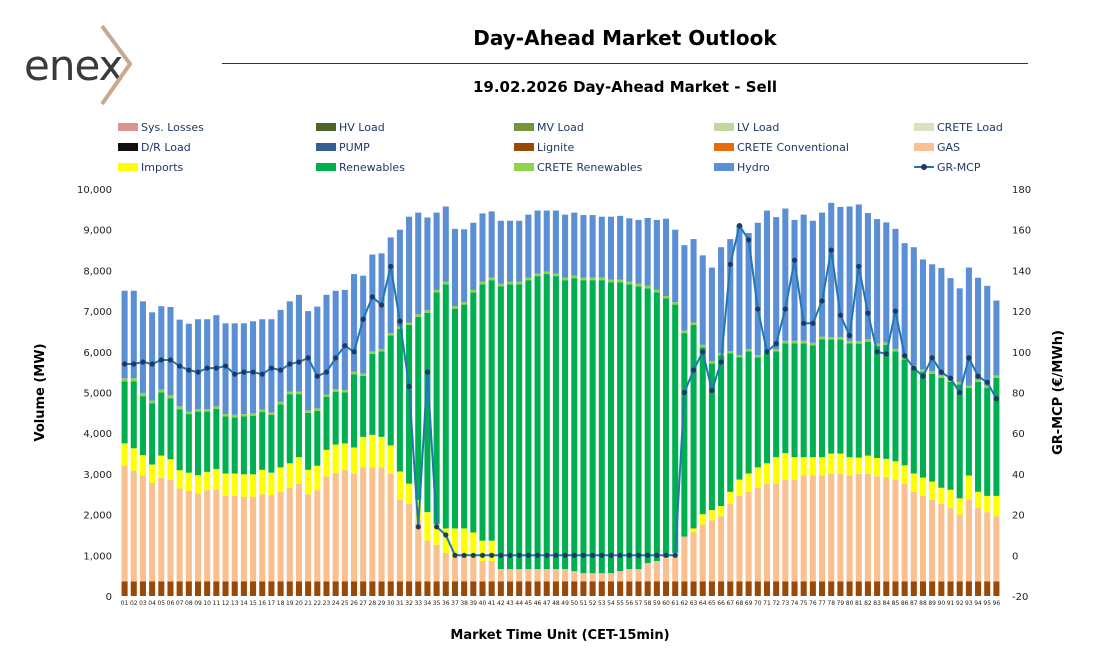  I want to click on legend-item-mv-load: MV Load, so click(549, 127).